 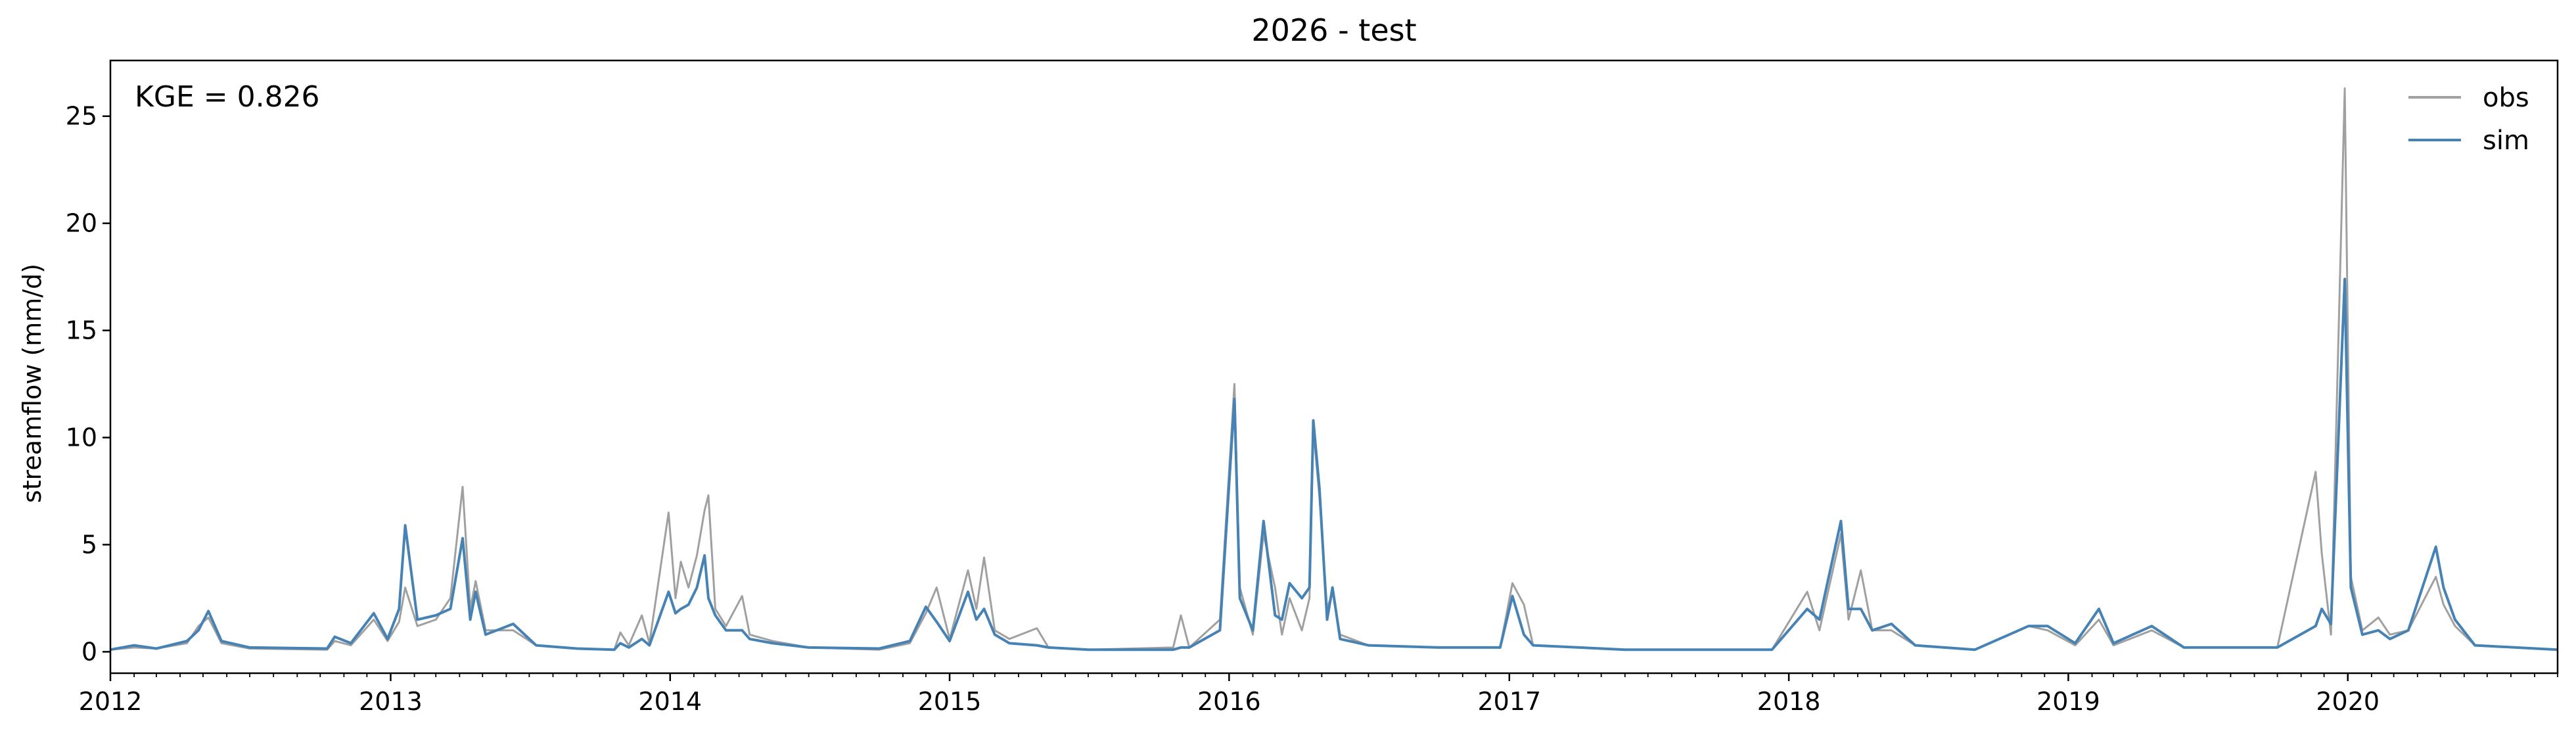 I want to click on y-tick-label: 0, so click(x=89, y=651).